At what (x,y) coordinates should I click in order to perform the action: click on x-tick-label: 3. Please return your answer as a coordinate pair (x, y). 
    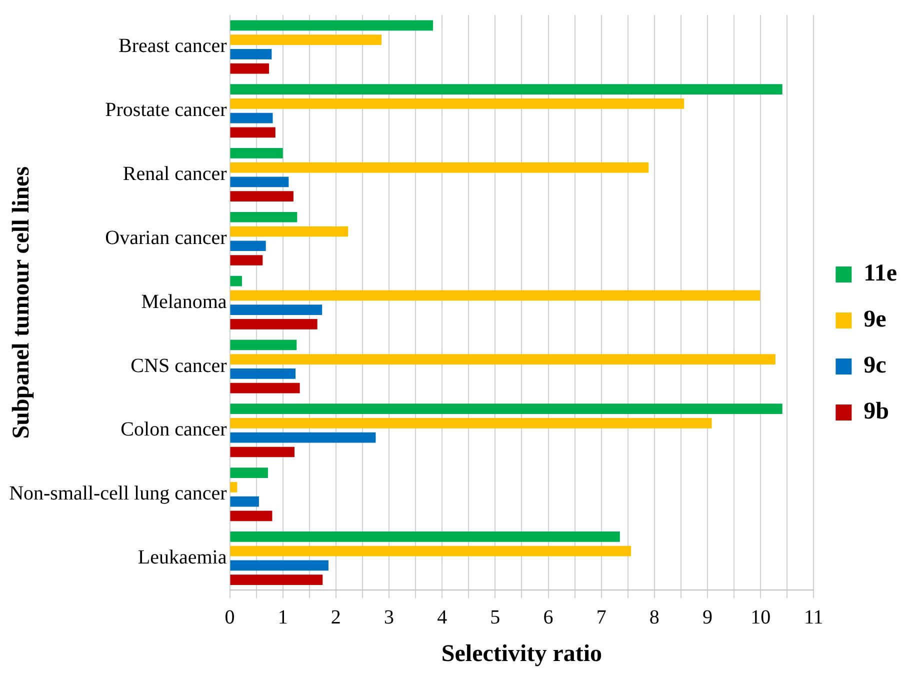
    Looking at the image, I should click on (389, 617).